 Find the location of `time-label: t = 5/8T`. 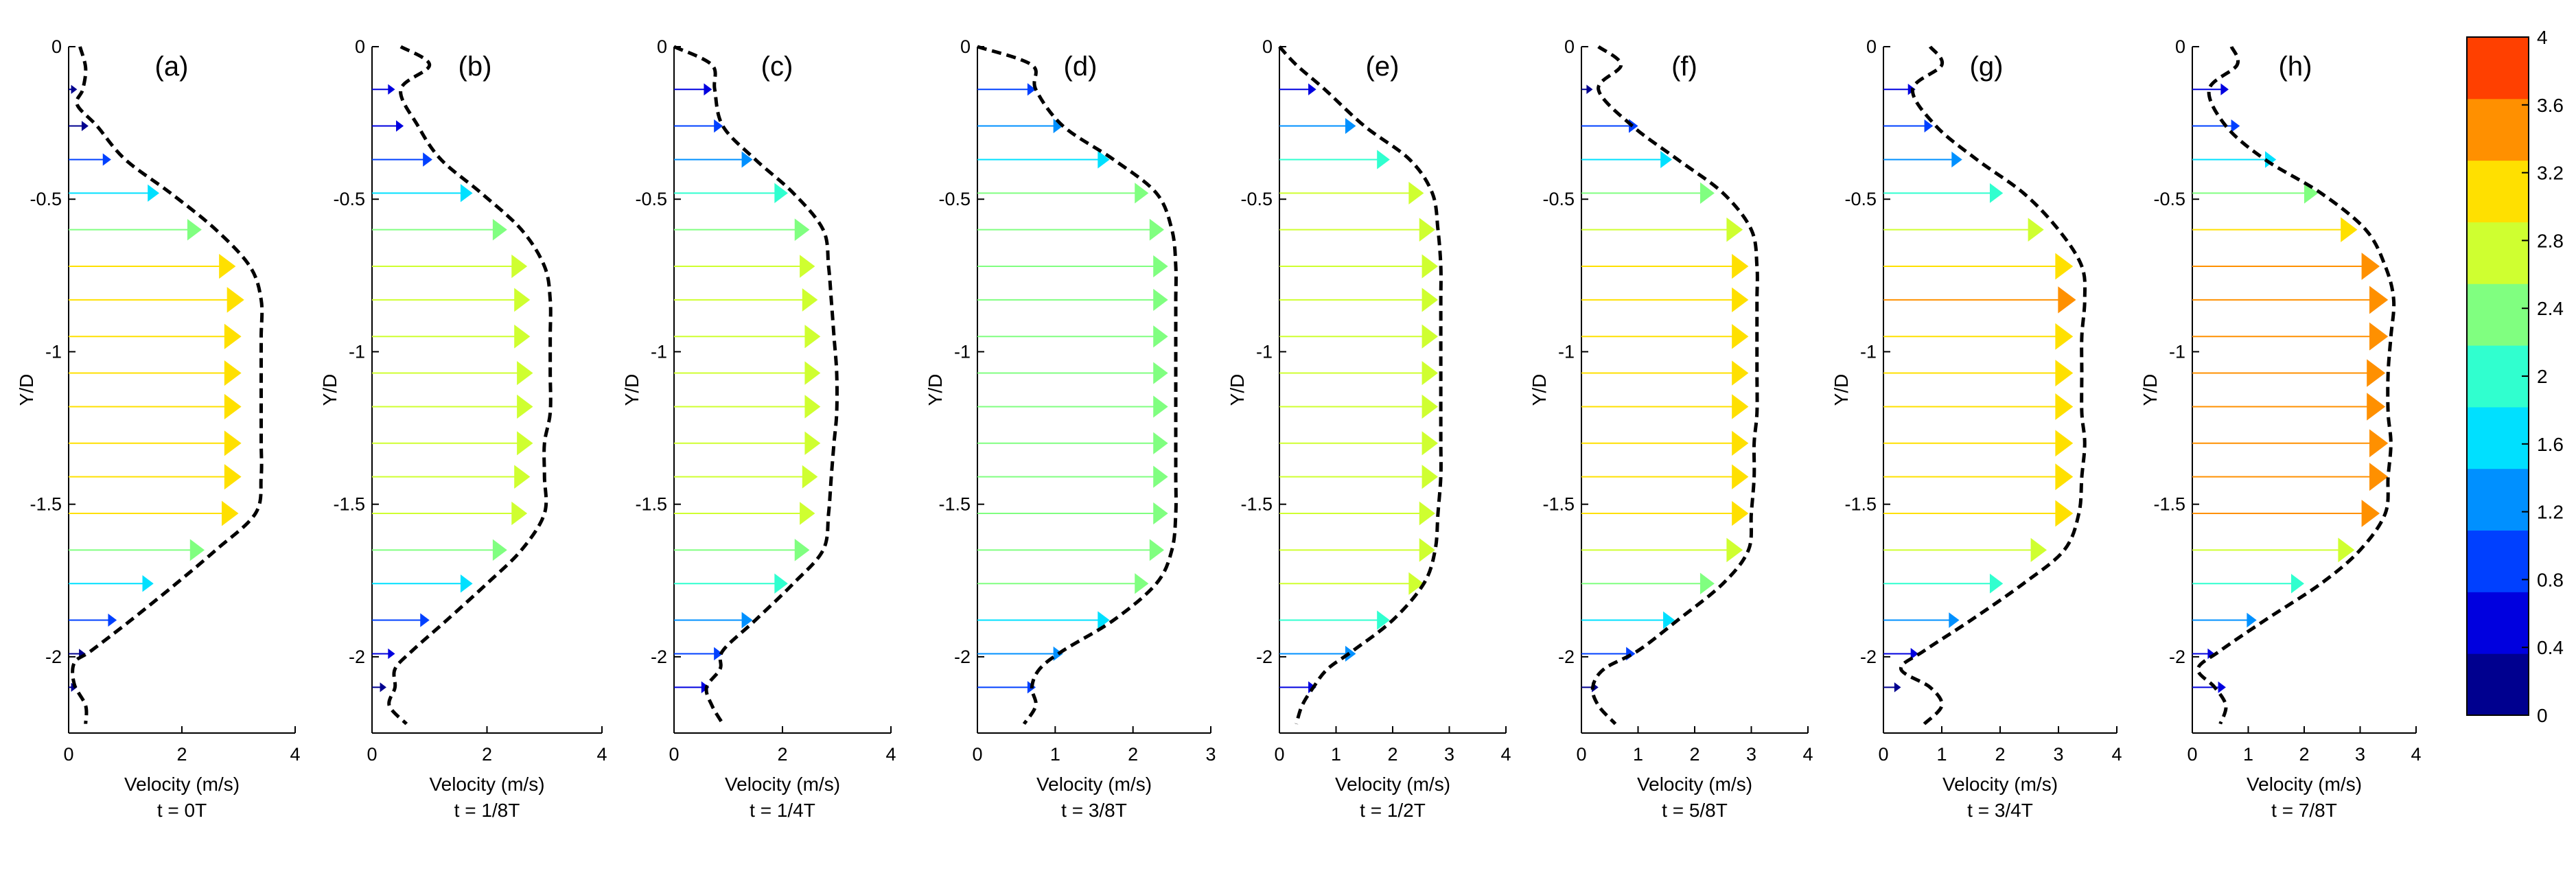

time-label: t = 5/8T is located at coordinates (1695, 810).